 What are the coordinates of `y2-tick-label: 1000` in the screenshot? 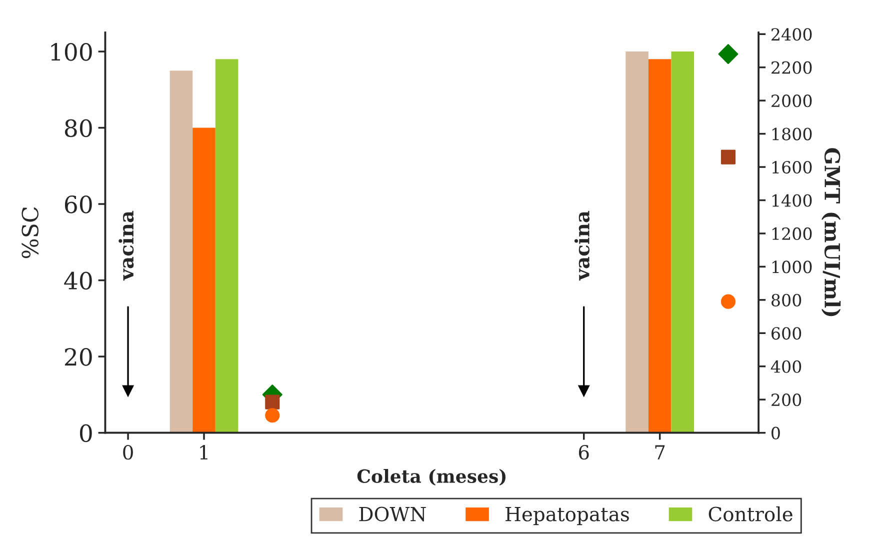 It's located at (792, 267).